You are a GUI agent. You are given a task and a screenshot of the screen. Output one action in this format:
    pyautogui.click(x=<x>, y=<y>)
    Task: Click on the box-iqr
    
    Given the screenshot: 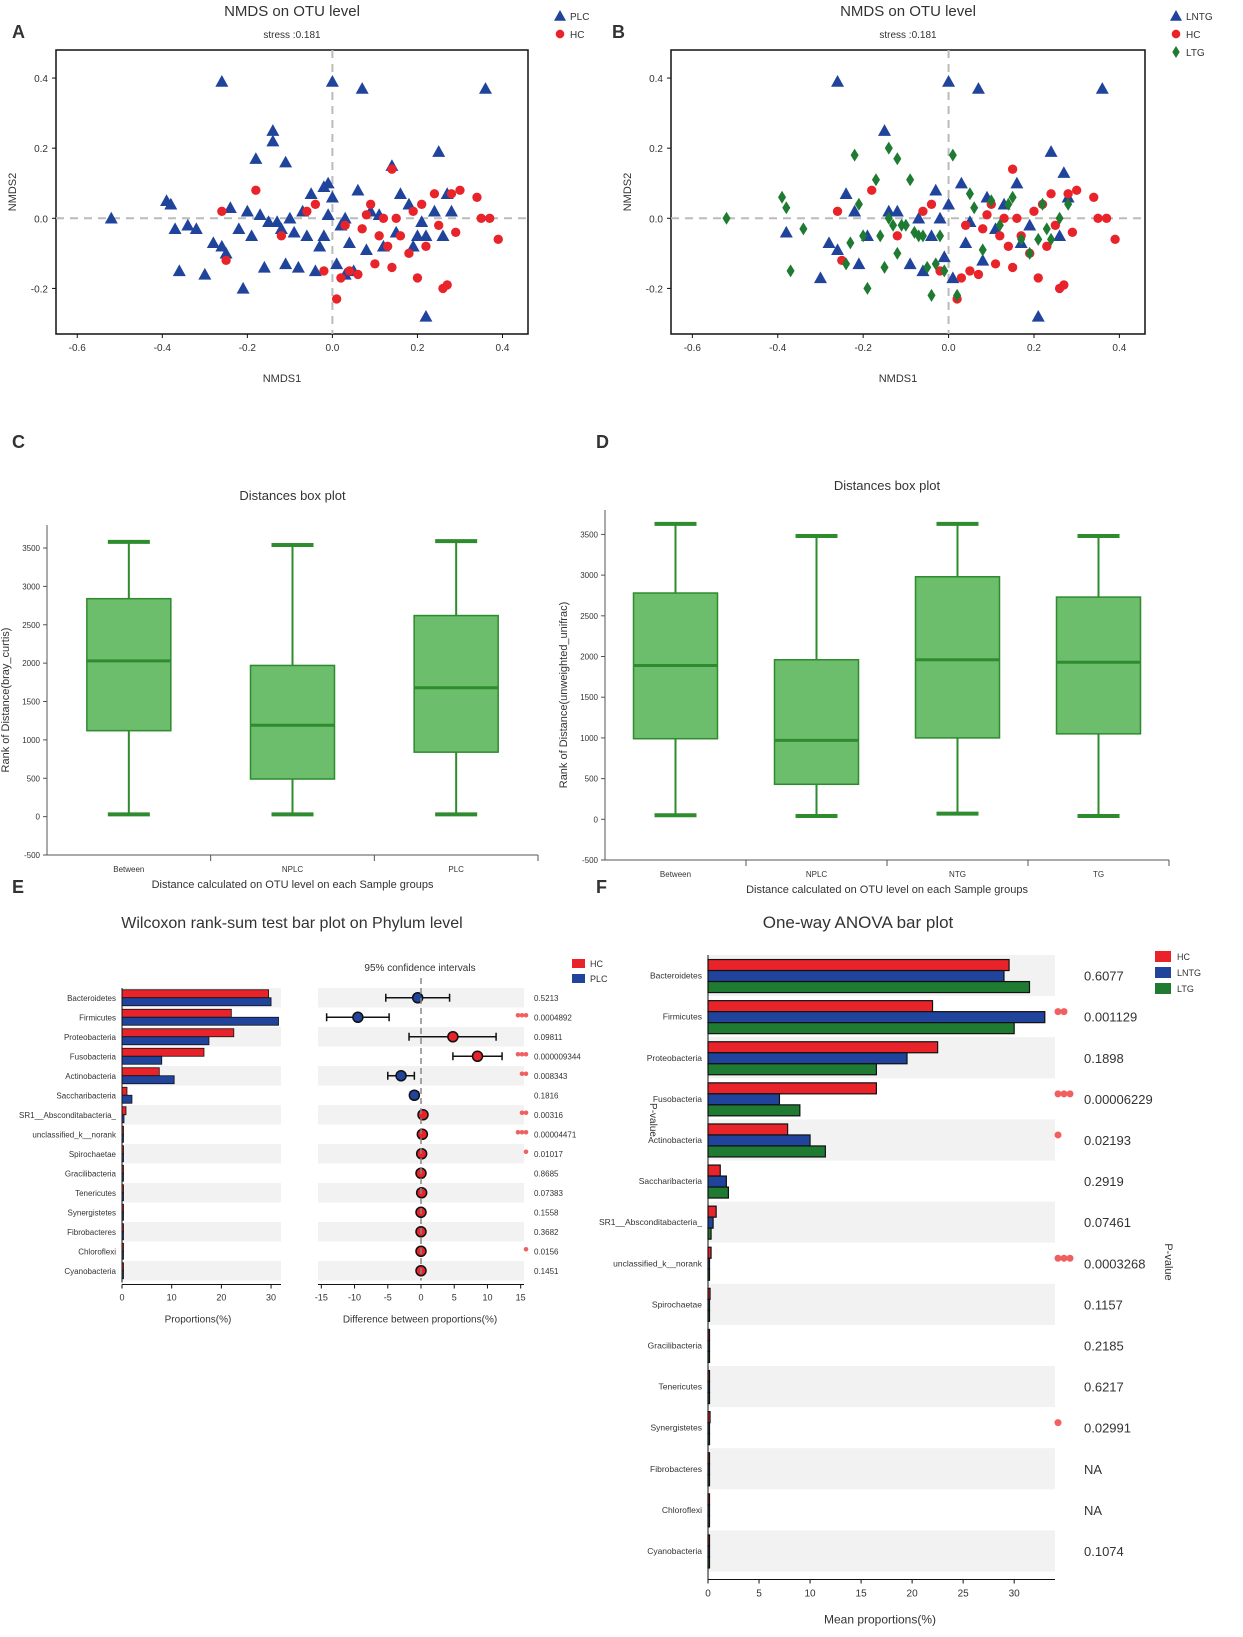 What is the action you would take?
    pyautogui.click(x=816, y=722)
    